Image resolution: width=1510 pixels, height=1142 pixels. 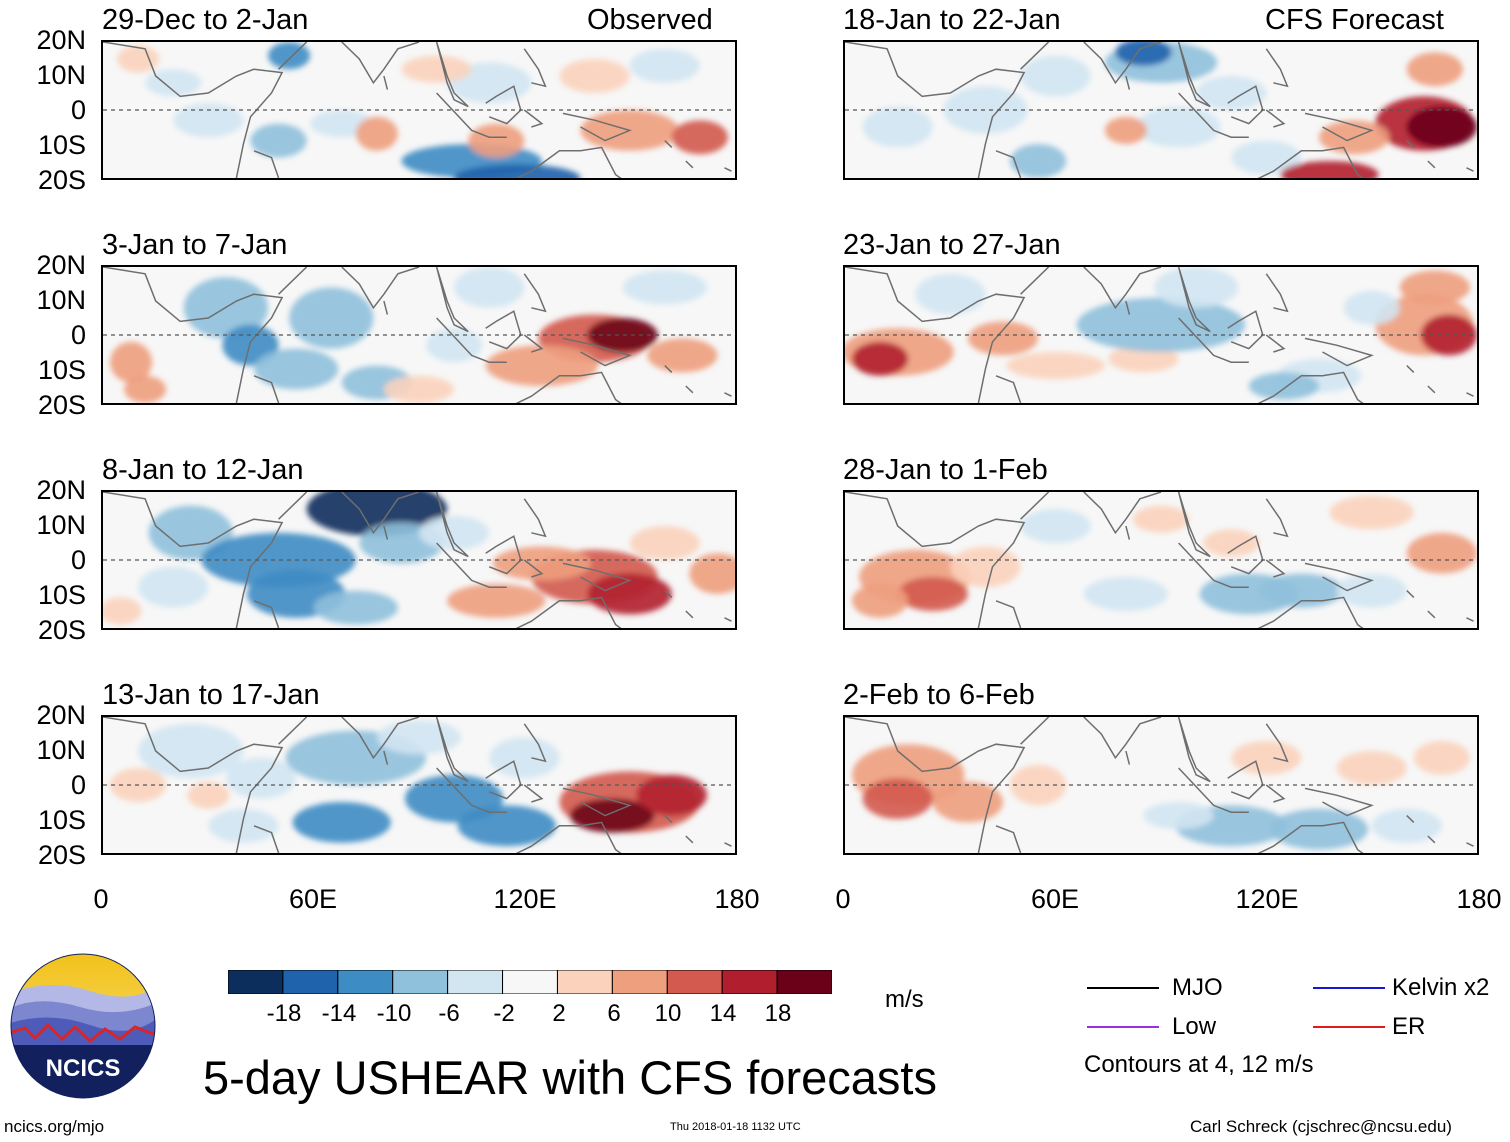 What do you see at coordinates (61, 630) in the screenshot?
I see `lat-label: 20S` at bounding box center [61, 630].